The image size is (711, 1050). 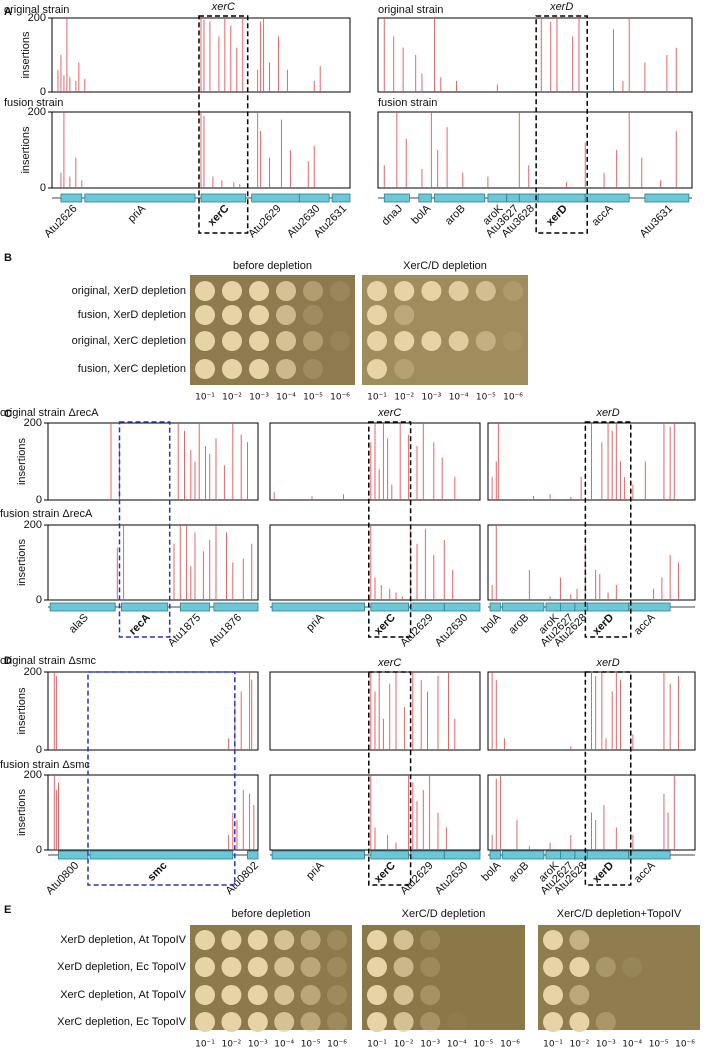 What do you see at coordinates (457, 1045) in the screenshot?
I see `dilution-label: 10⁻⁴` at bounding box center [457, 1045].